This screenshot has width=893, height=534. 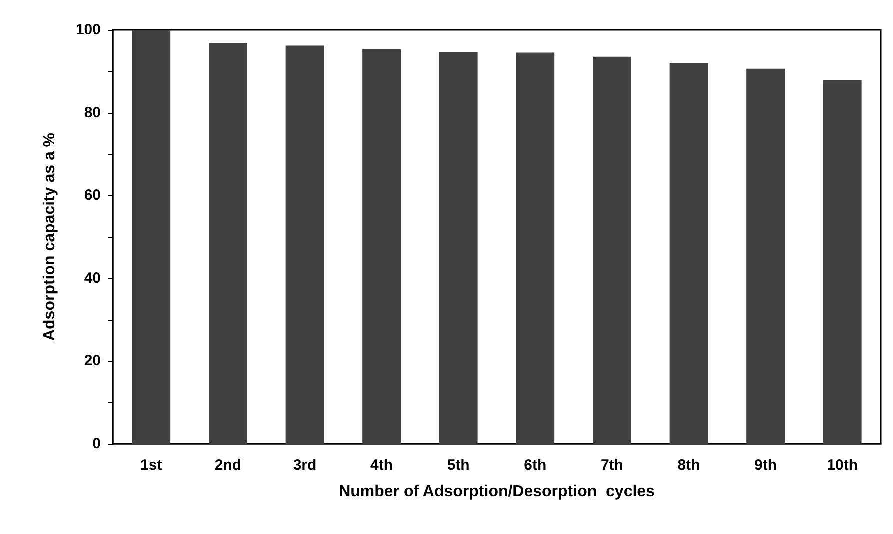 I want to click on x-tick-label: 1st, so click(x=151, y=465).